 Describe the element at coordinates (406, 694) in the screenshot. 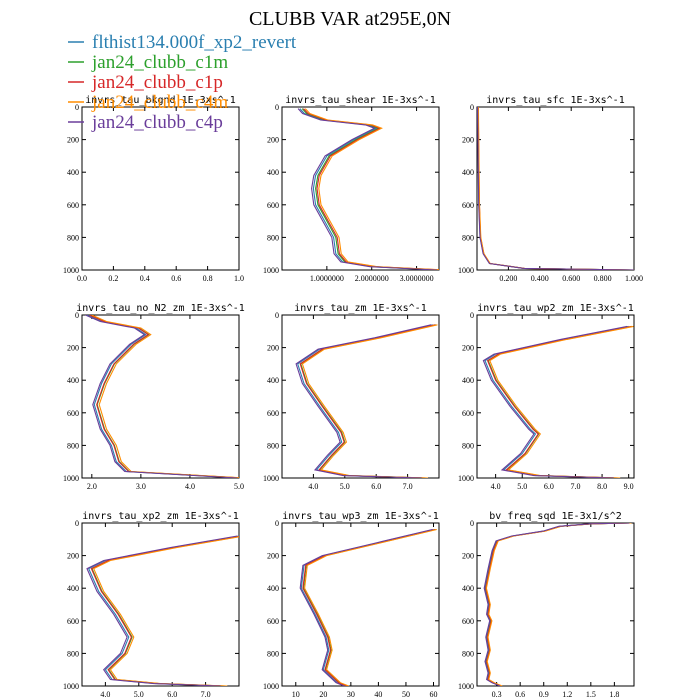

I see `x-tick-label: 50` at that location.